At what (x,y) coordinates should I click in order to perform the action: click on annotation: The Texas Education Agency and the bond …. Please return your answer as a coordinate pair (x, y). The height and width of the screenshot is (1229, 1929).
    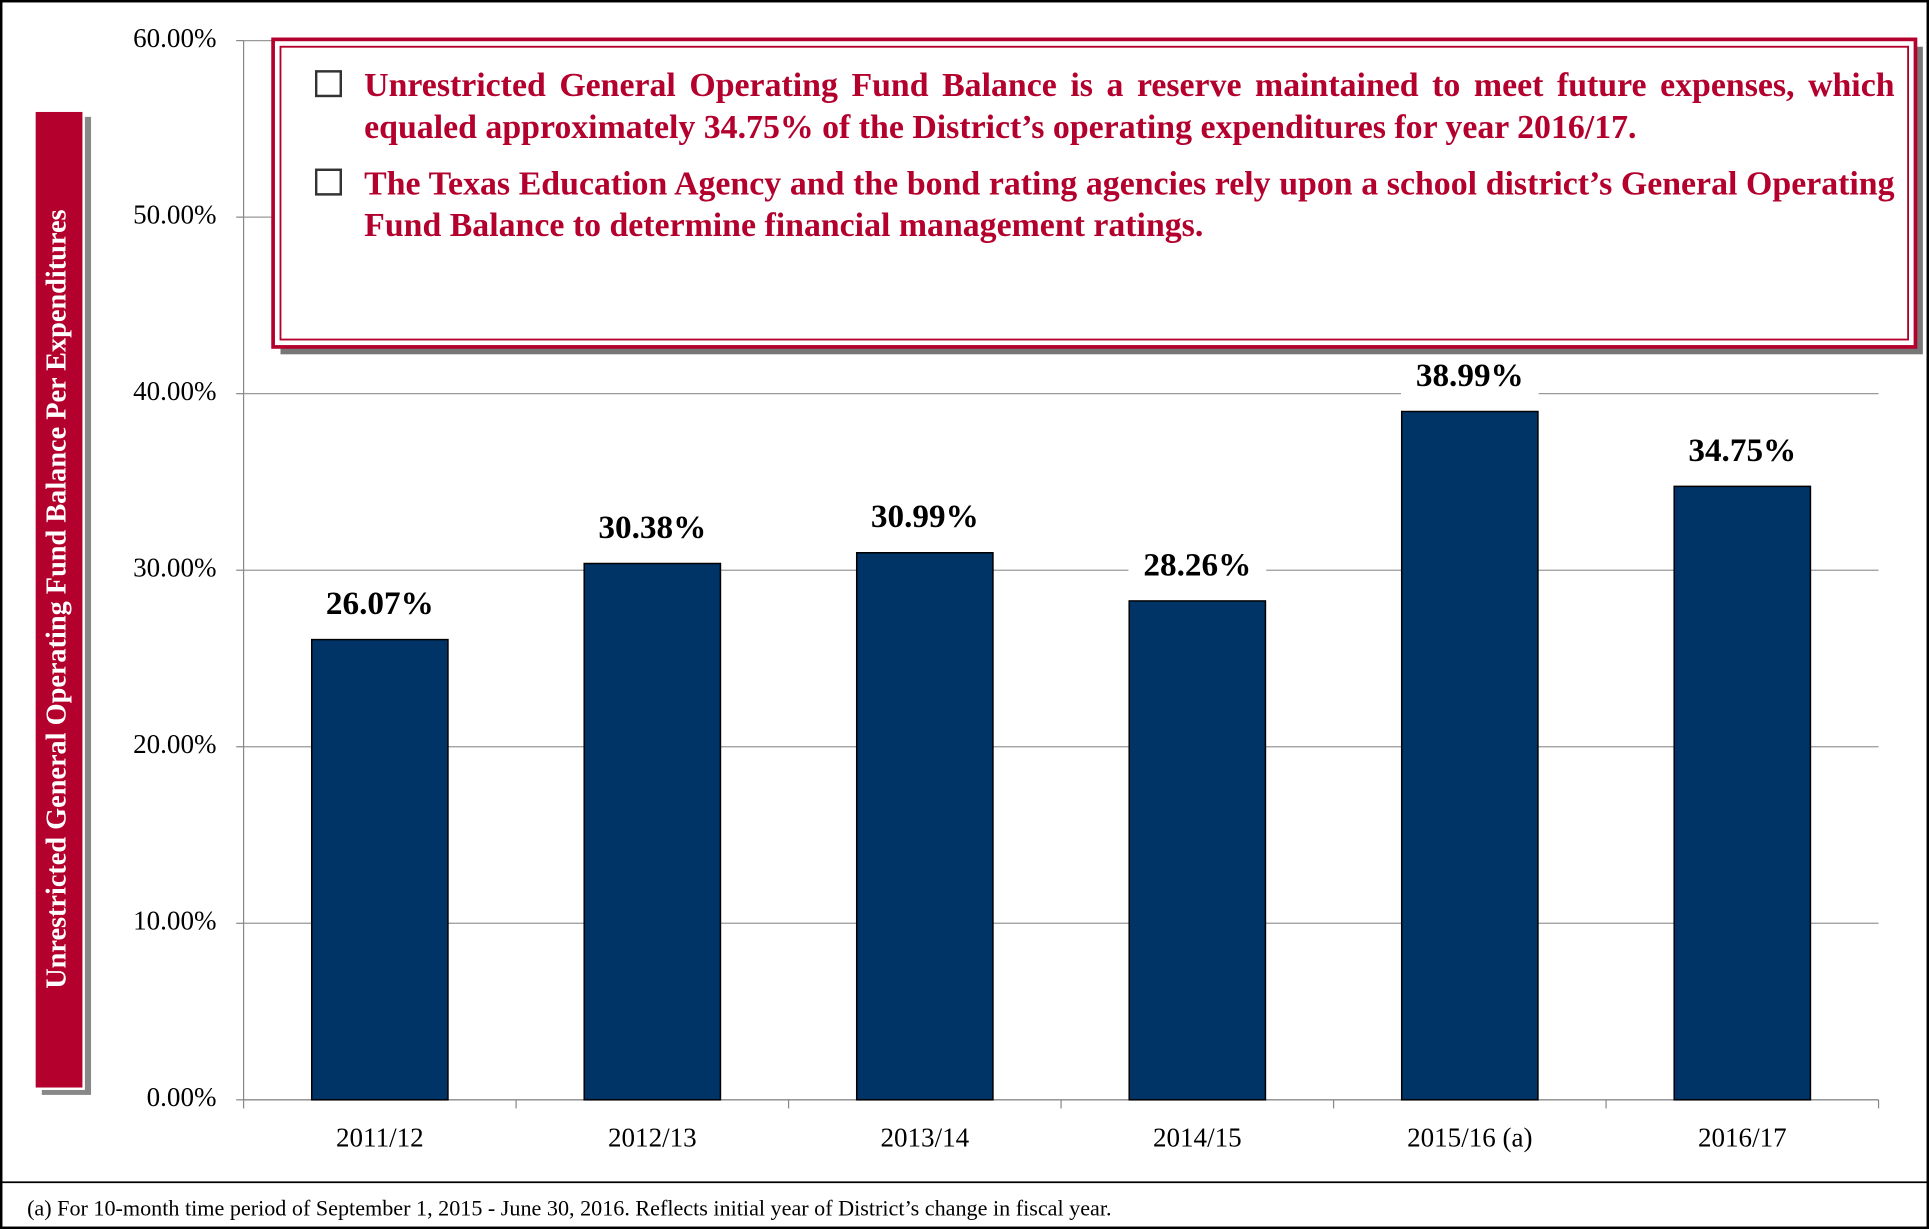
    Looking at the image, I should click on (1129, 203).